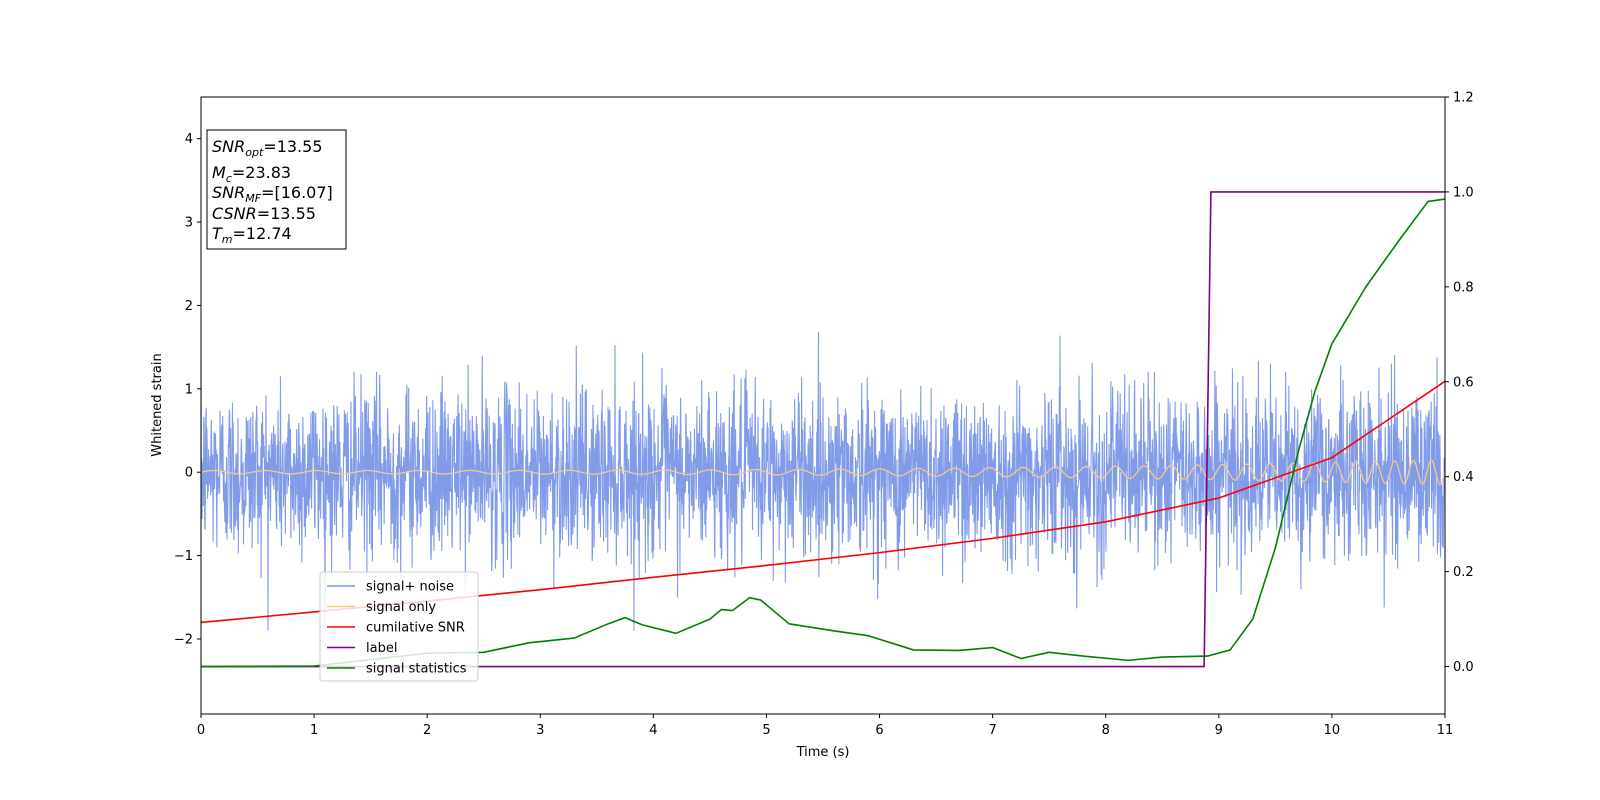 This screenshot has height=800, width=1600. Describe the element at coordinates (267, 148) in the screenshot. I see `info-line: SNRopt=13.55` at that location.